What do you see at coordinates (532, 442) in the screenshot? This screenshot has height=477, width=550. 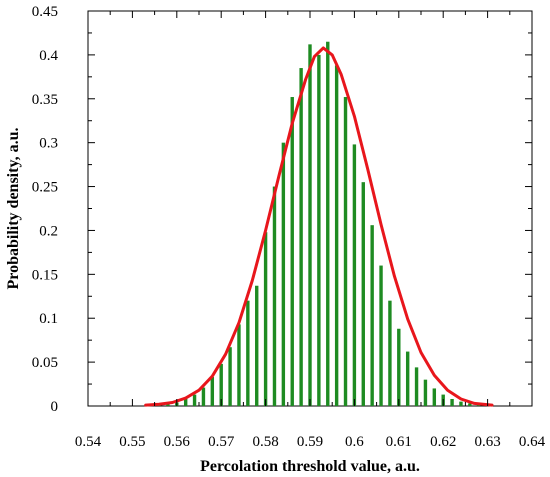 I see `x-tick-label: 0.64` at bounding box center [532, 442].